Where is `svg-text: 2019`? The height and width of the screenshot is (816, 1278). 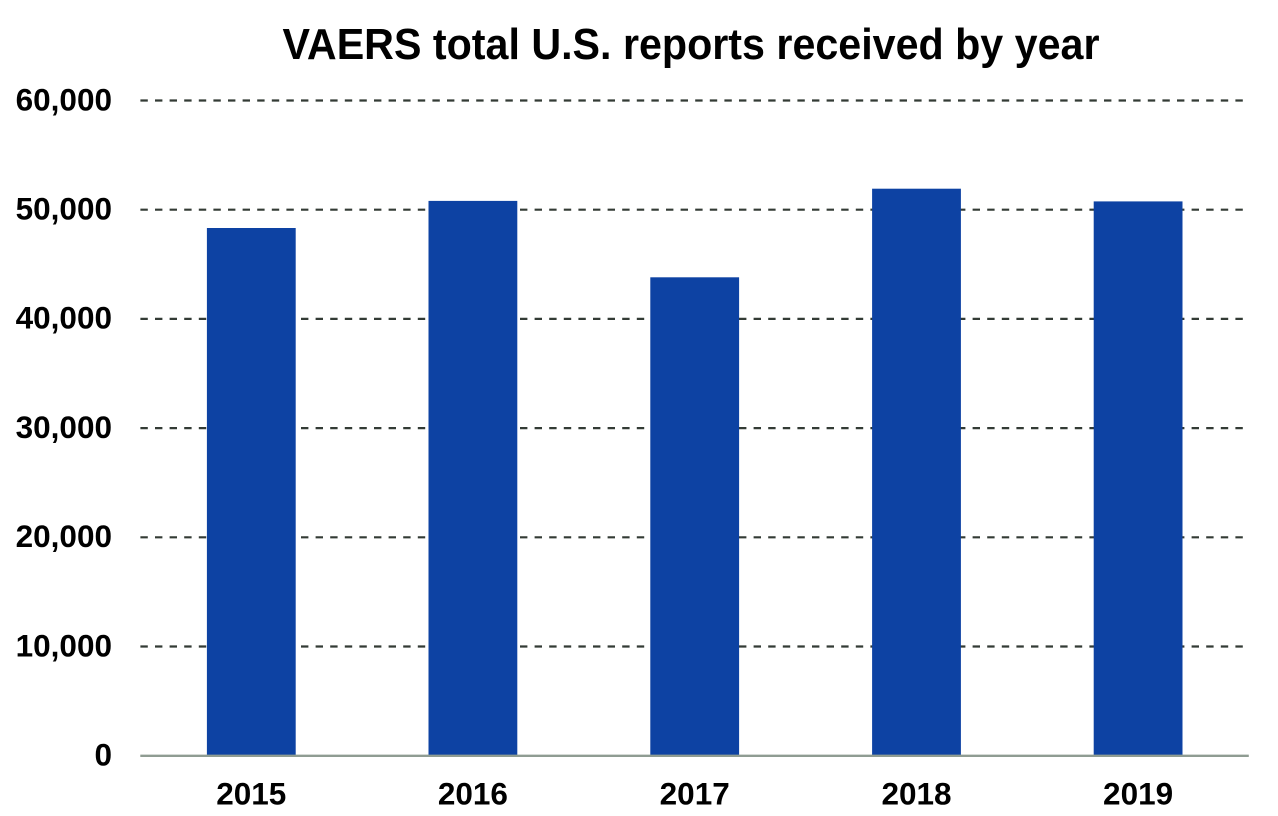
svg-text: 2019 is located at coordinates (1138, 794).